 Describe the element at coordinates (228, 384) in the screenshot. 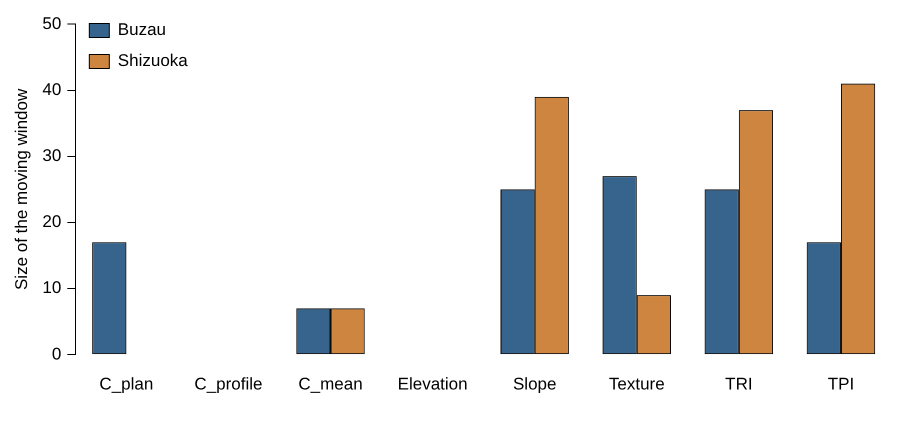

I see `x-tick-label: C_profile` at that location.